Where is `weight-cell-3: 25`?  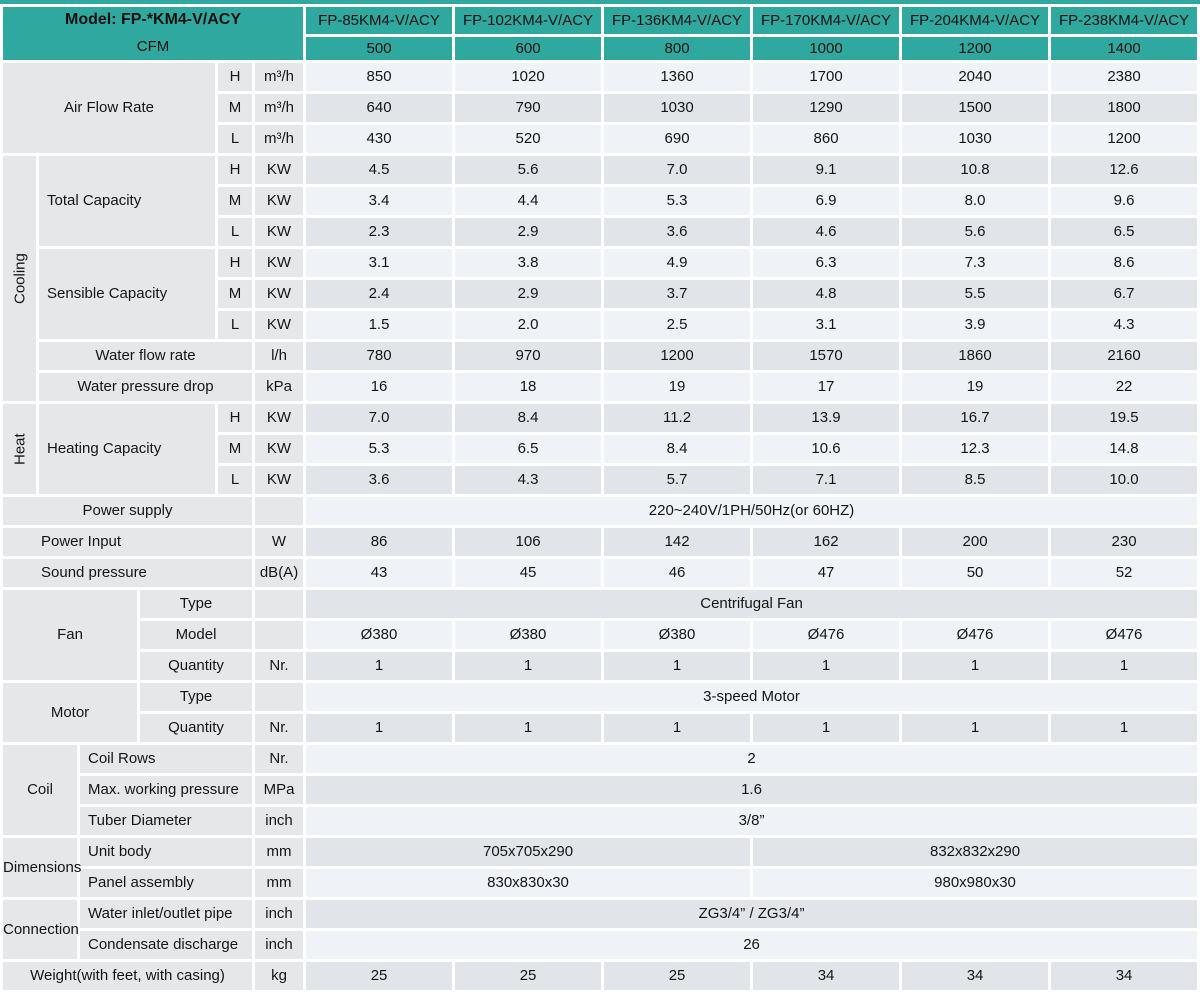
weight-cell-3: 25 is located at coordinates (528, 976).